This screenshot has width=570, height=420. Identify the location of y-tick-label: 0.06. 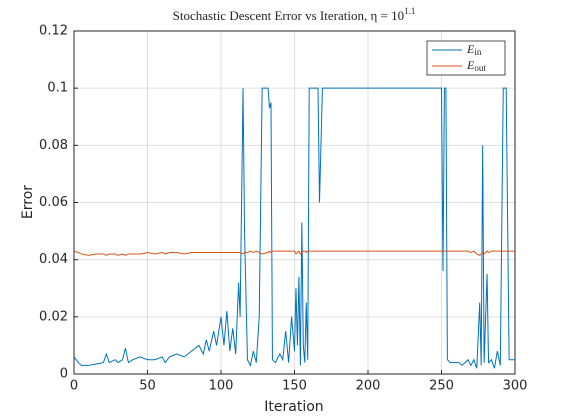
(53, 202).